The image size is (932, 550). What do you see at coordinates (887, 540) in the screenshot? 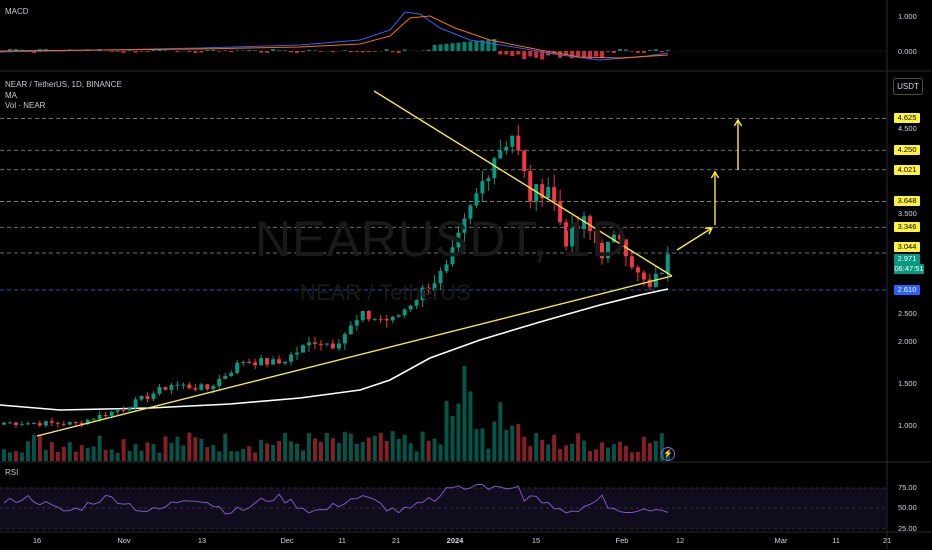
I see `x-axis-label: 21` at bounding box center [887, 540].